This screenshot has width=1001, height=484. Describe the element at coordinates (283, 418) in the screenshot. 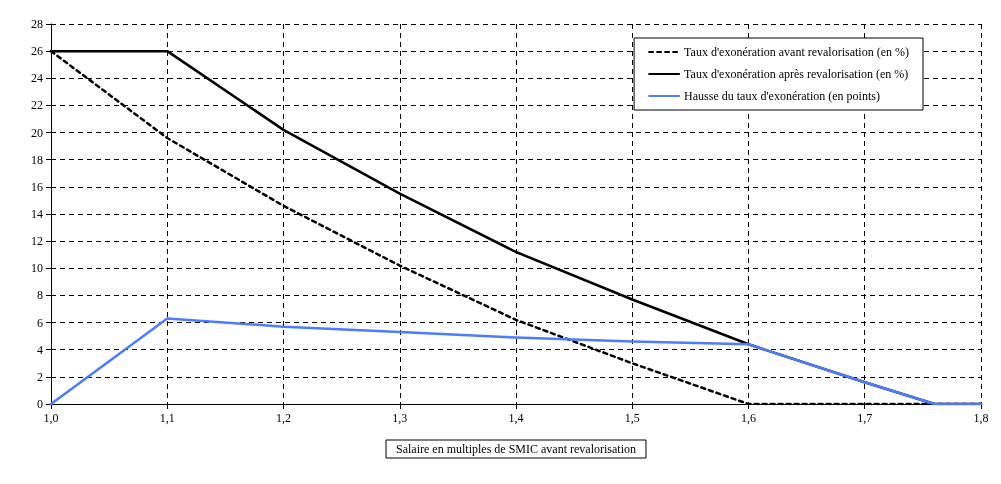

I see `x-tick-label: 1,2` at that location.